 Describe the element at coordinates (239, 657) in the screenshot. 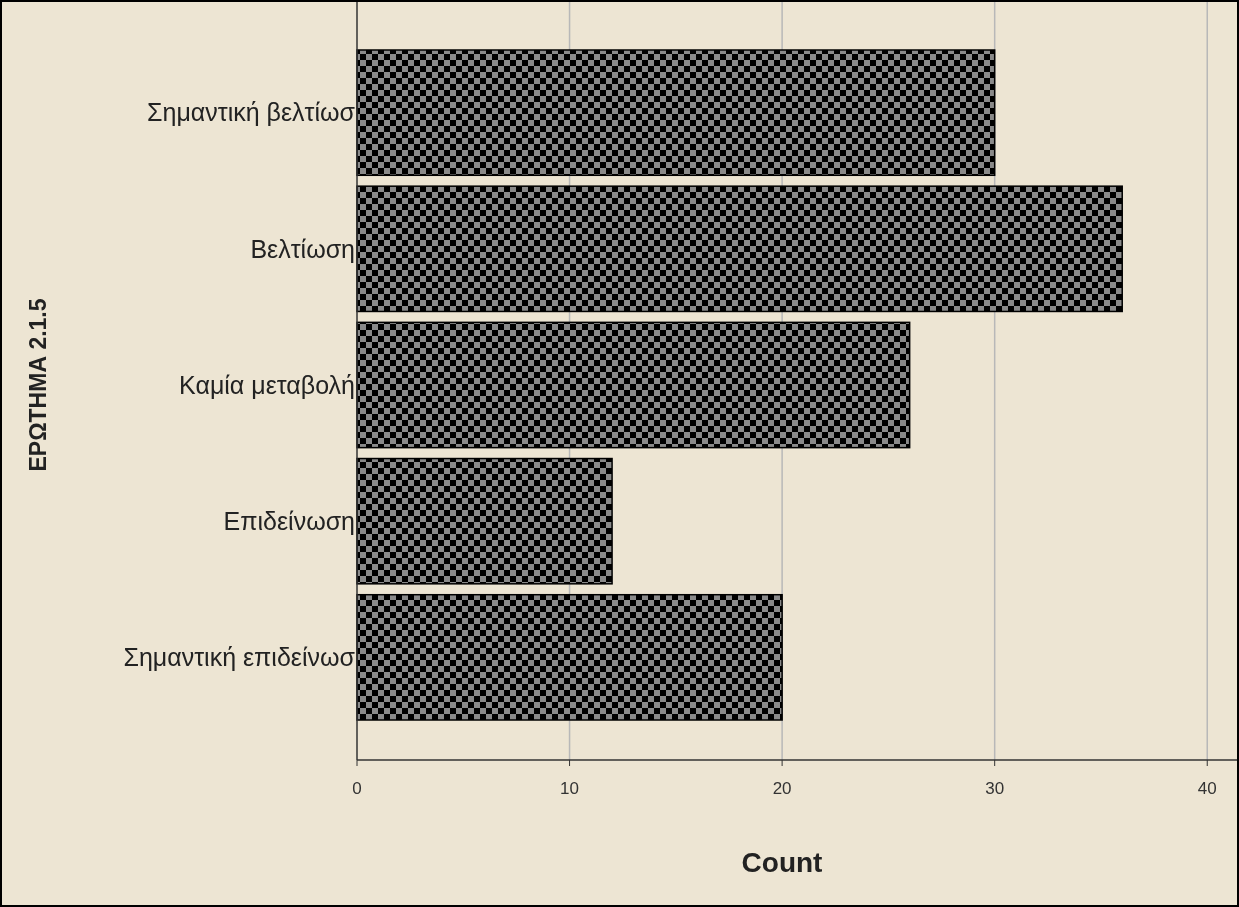

I see `y-tick-label: Σημαντική επιδείνωσ` at that location.